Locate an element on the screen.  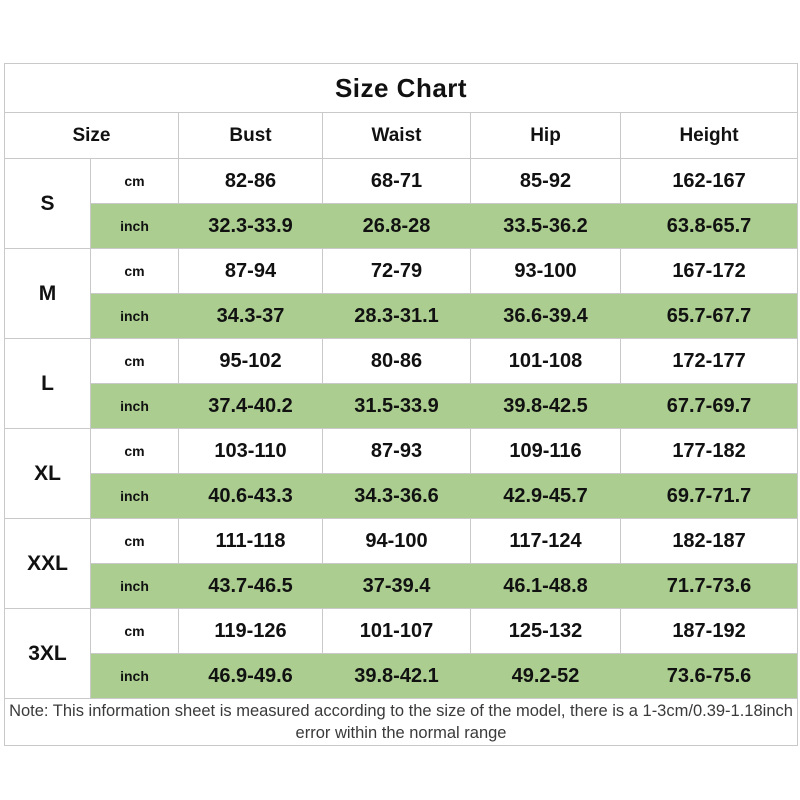
waist-cm-value: 87-93 is located at coordinates (396, 451).